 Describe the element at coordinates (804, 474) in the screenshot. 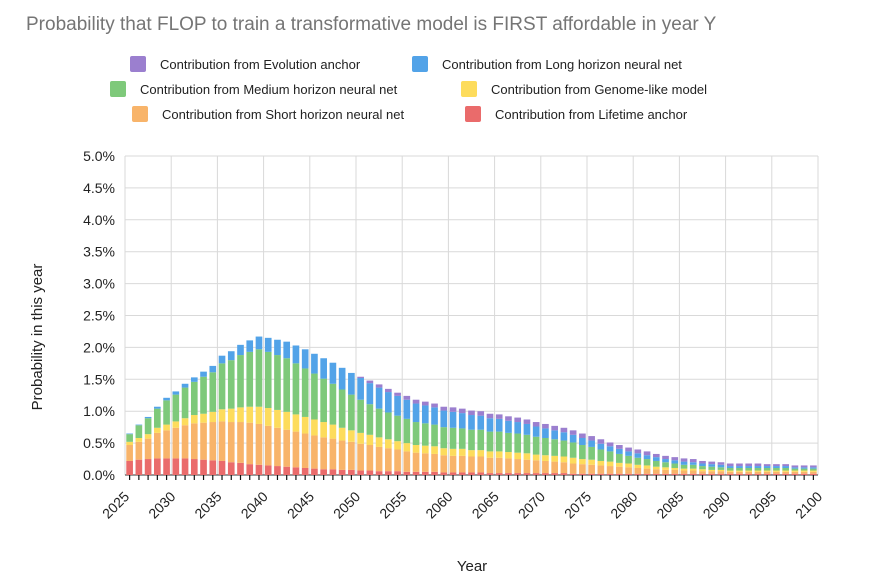

I see `bar-lifetime-2098` at that location.